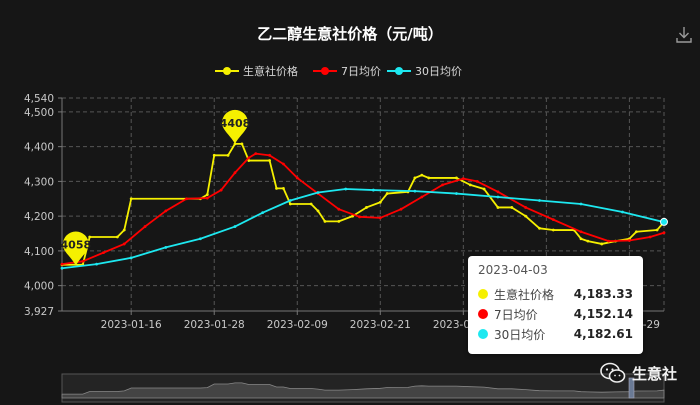 The width and height of the screenshot is (700, 405). I want to click on y-tick-label: 4,100, so click(39, 252).